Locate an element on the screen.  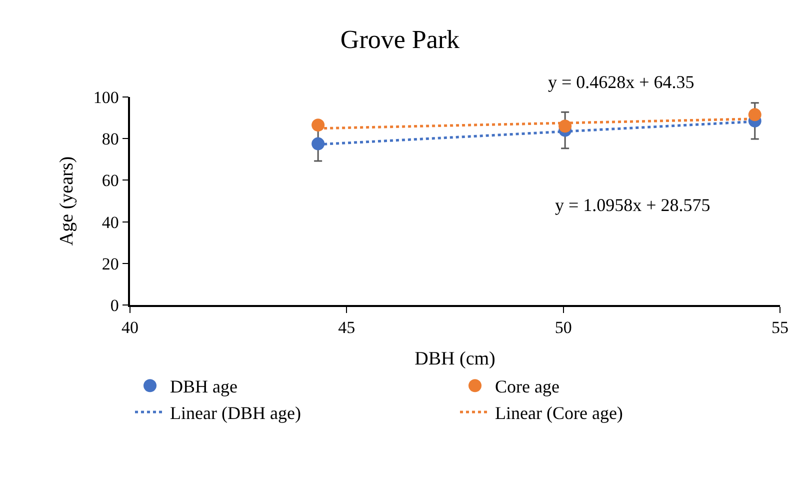
y-tick-label: 60 is located at coordinates (110, 180).